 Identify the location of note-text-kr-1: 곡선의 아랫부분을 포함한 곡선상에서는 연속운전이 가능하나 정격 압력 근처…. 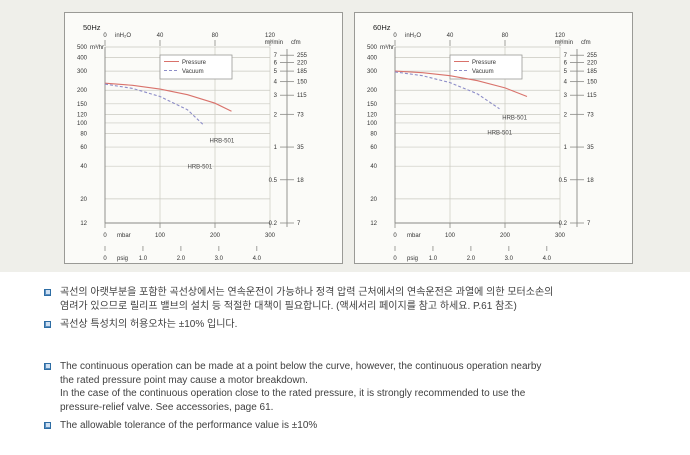
(307, 299).